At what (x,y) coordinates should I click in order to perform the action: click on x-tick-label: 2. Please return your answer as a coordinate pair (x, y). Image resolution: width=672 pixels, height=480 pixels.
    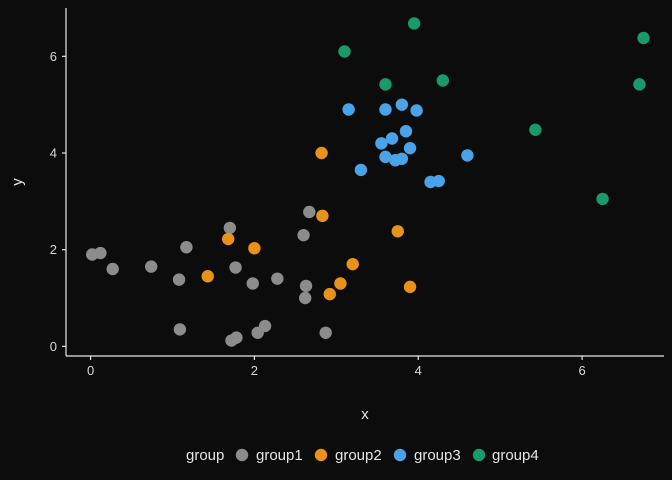
    Looking at the image, I should click on (254, 370).